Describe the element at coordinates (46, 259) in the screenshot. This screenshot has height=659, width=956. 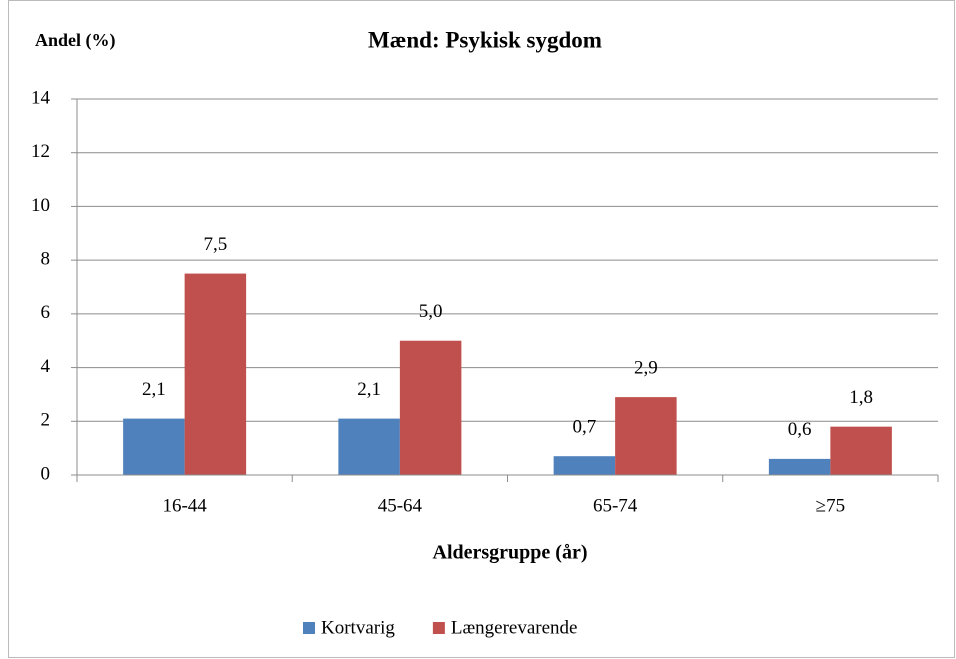
I see `y-tick-label: 8` at that location.